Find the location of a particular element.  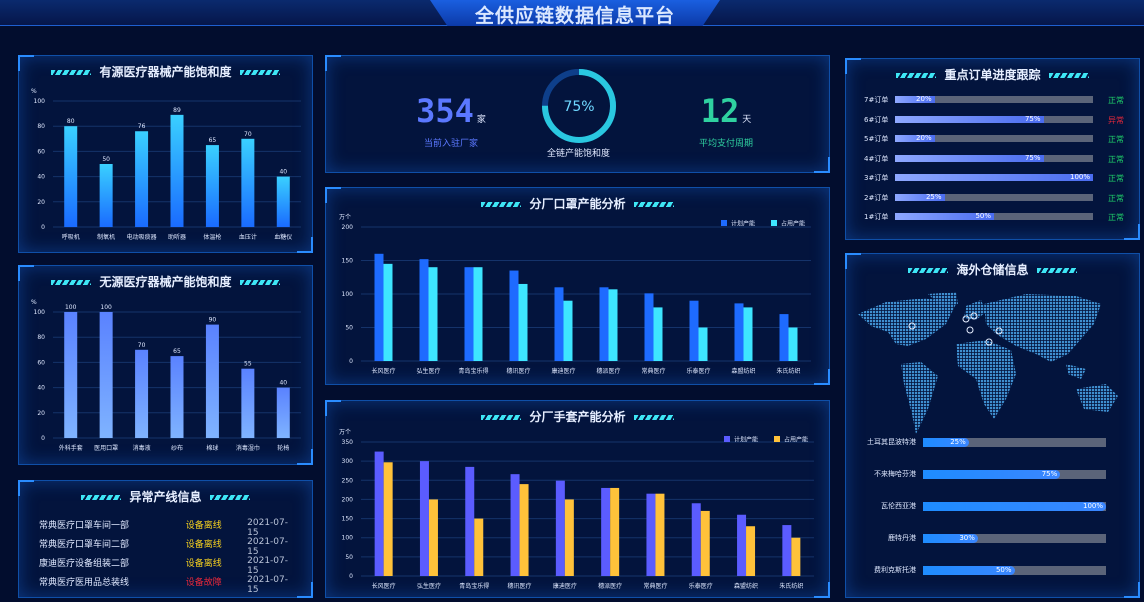

order-status: 异常 is located at coordinates (1116, 120).